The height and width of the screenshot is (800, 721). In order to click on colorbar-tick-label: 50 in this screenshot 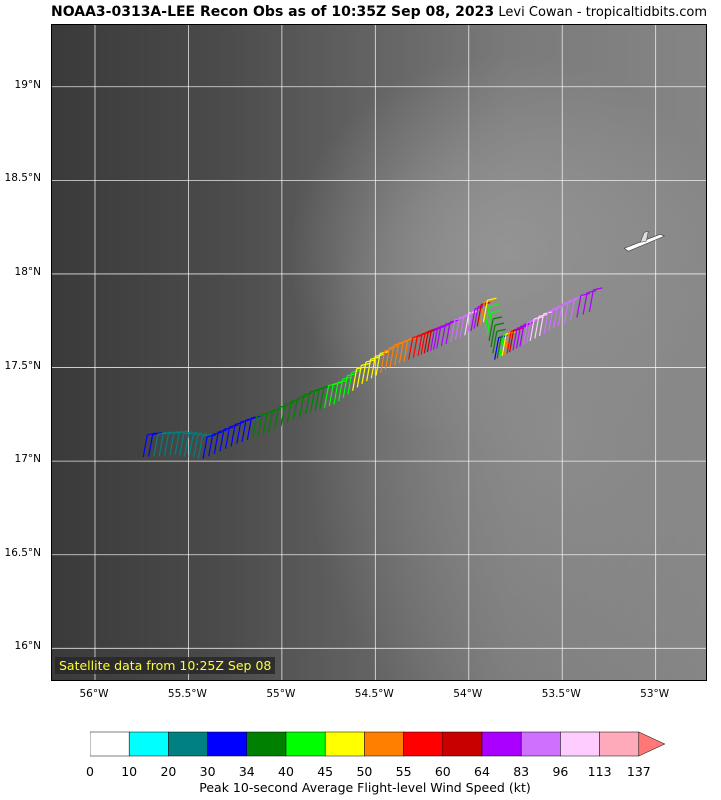, I will do `click(364, 771)`.